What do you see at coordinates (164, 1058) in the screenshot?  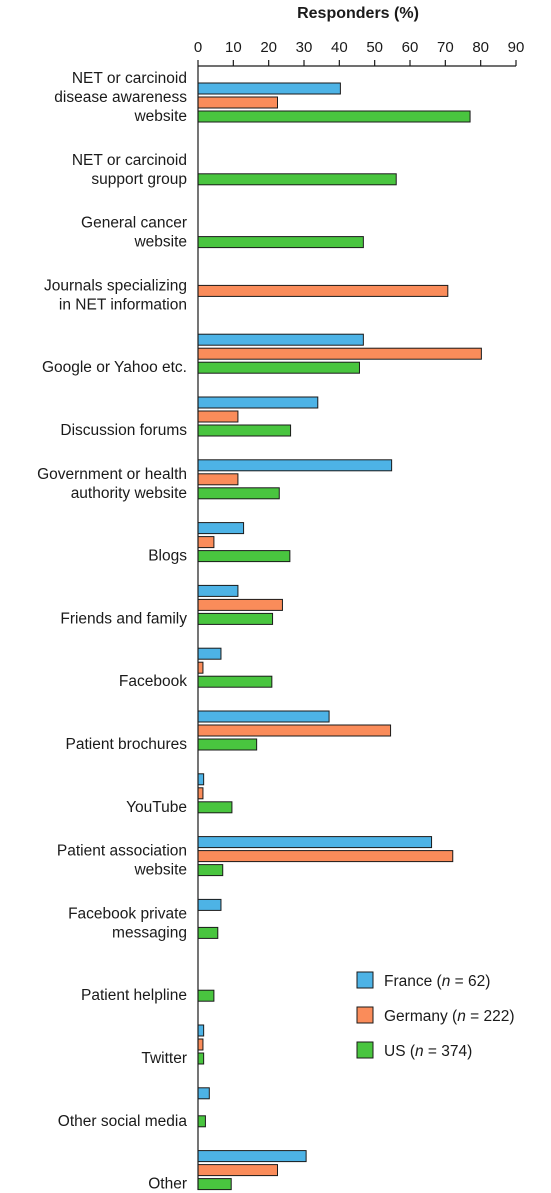 I see `category-label: Twitter` at bounding box center [164, 1058].